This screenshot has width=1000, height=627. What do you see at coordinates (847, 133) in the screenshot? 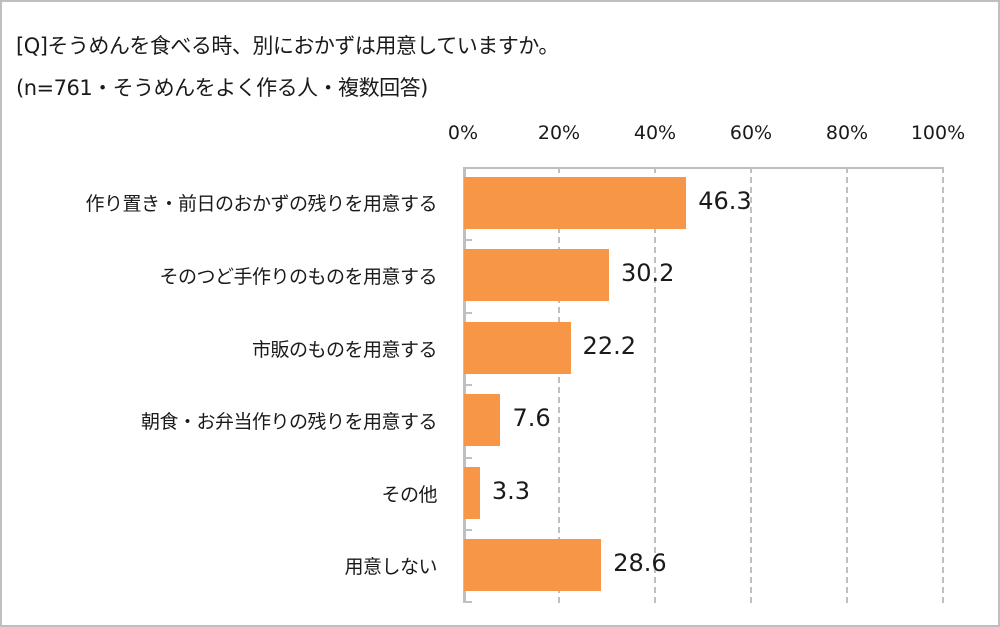
I see `x-tick-label: 80%` at bounding box center [847, 133].